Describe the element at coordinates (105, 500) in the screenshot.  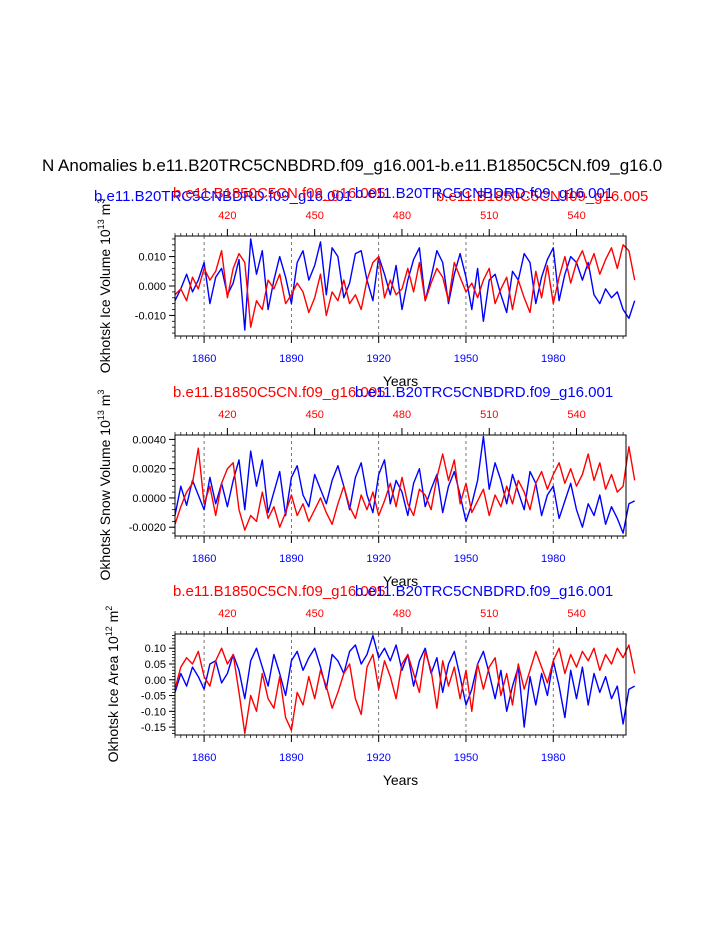
I see `y-axis-title-part: Okhotsk Snow Volume 10` at that location.